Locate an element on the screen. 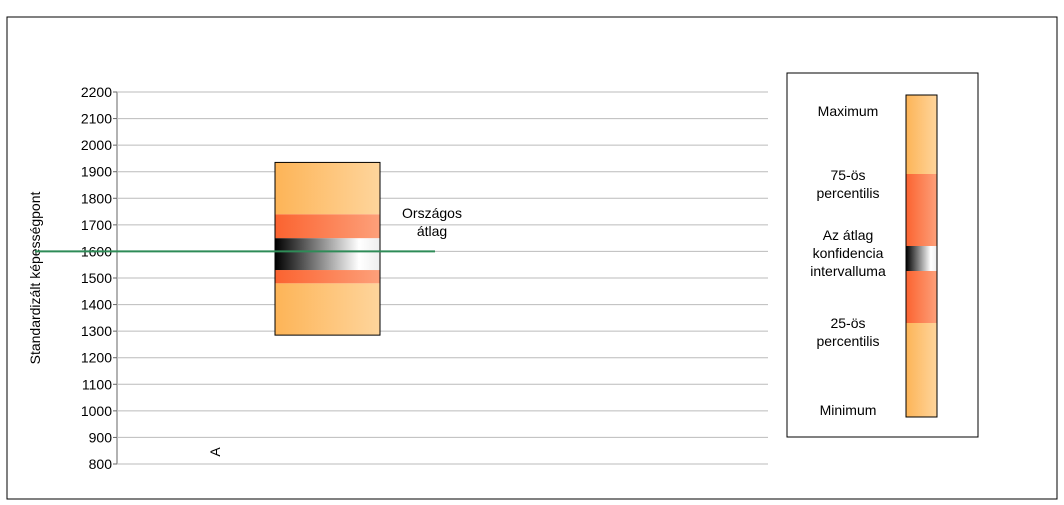 The width and height of the screenshot is (1064, 505). y-tick-label: 1700 is located at coordinates (96, 225).